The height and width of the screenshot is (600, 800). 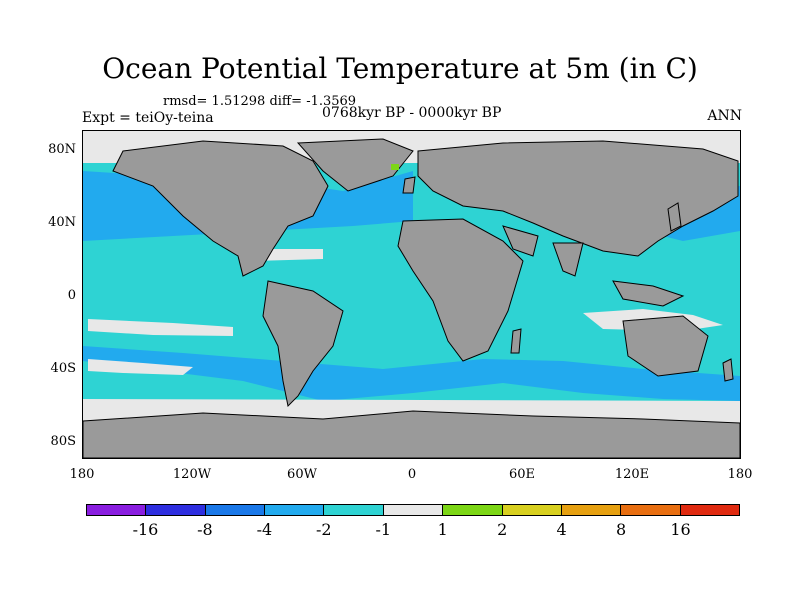 I want to click on lon-tick-60w: 60W, so click(x=302, y=474).